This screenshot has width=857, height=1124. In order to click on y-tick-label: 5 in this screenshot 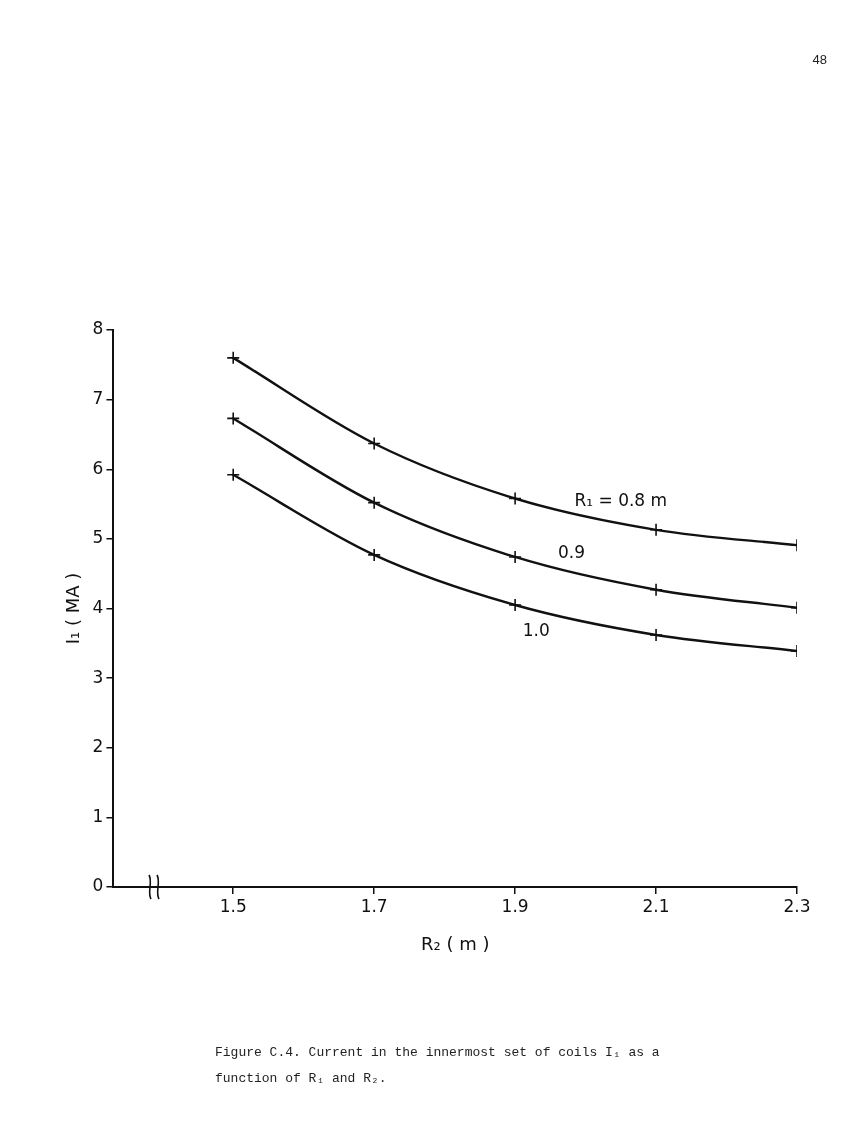, I will do `click(98, 537)`.